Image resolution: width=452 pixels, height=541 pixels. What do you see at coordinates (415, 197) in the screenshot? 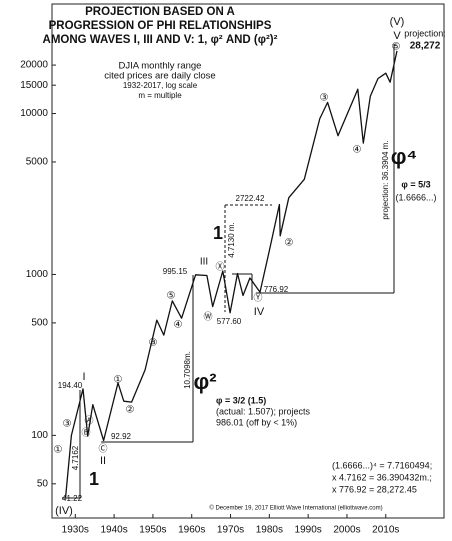
I see `annotation: (1.6666...)` at bounding box center [415, 197].